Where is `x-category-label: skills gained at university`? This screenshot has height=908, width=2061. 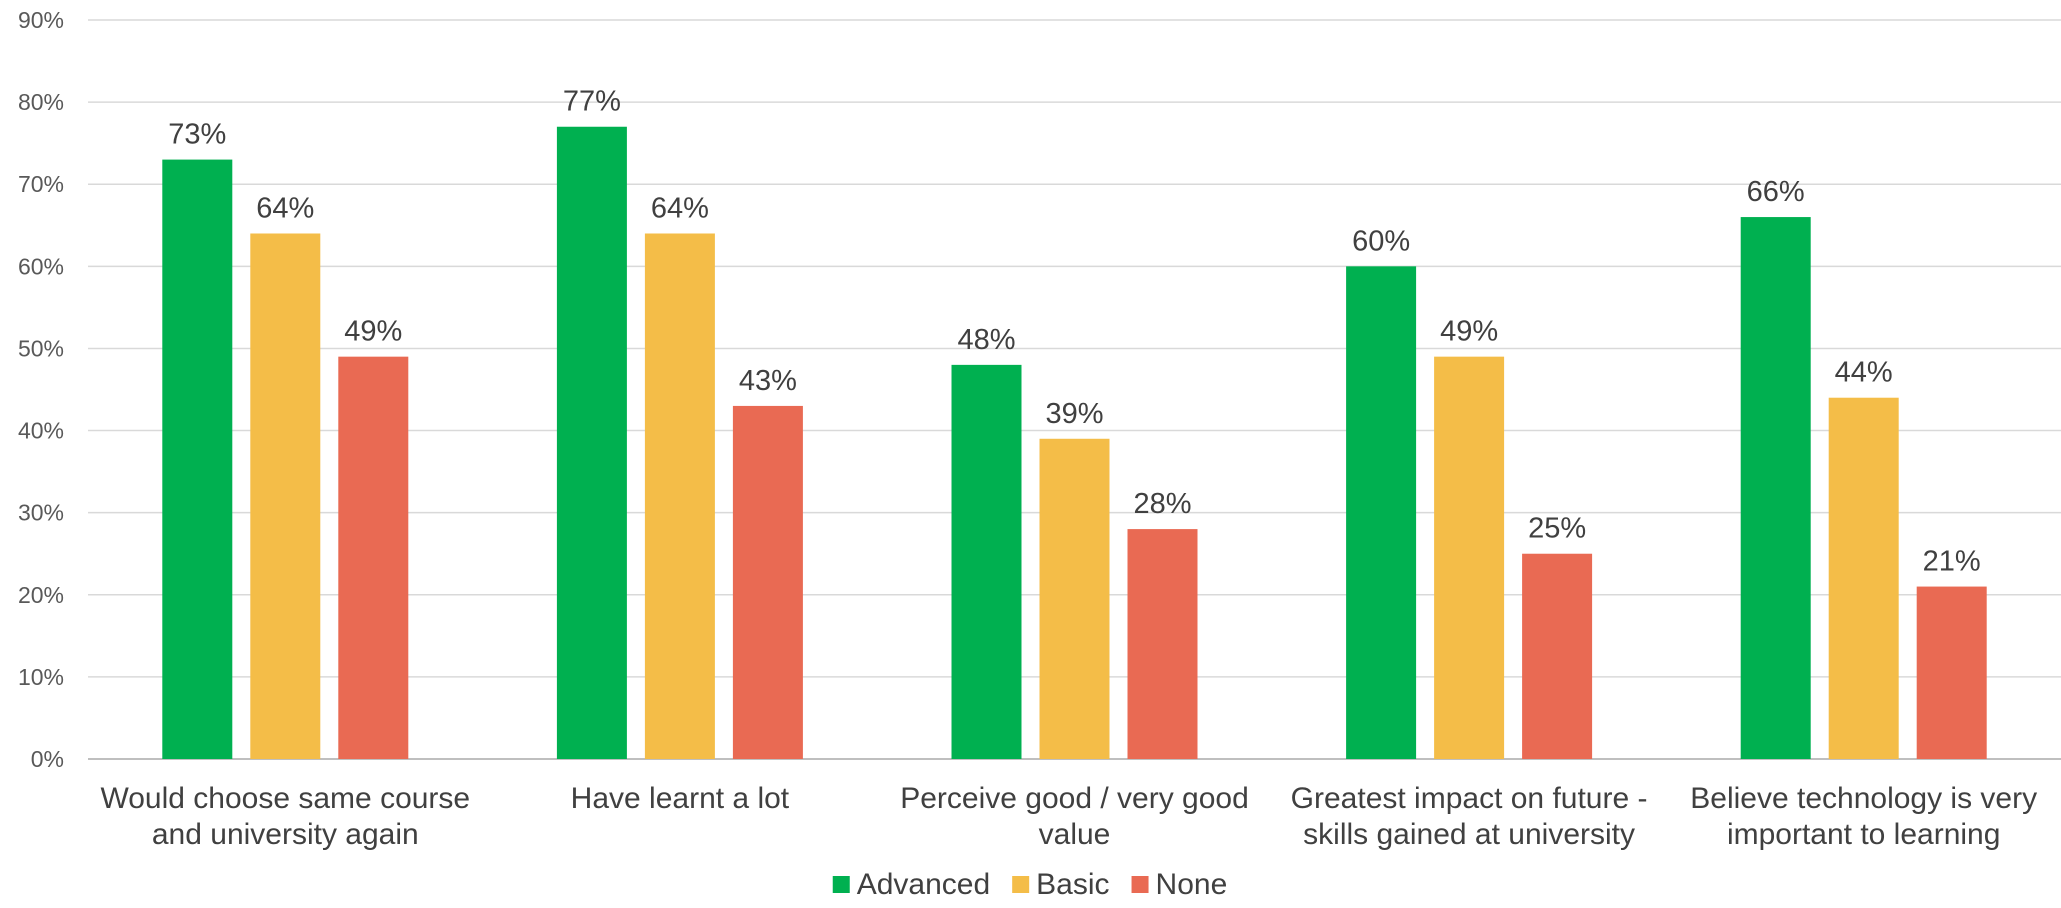 x-category-label: skills gained at university is located at coordinates (1469, 834).